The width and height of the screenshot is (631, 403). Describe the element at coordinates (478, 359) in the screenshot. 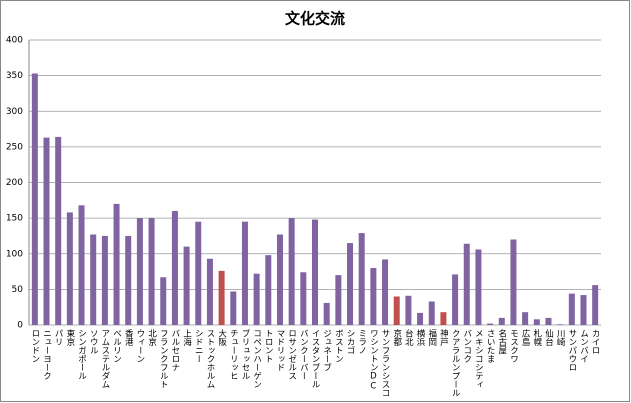

I see `x-tick-label: メキシコシティ` at that location.